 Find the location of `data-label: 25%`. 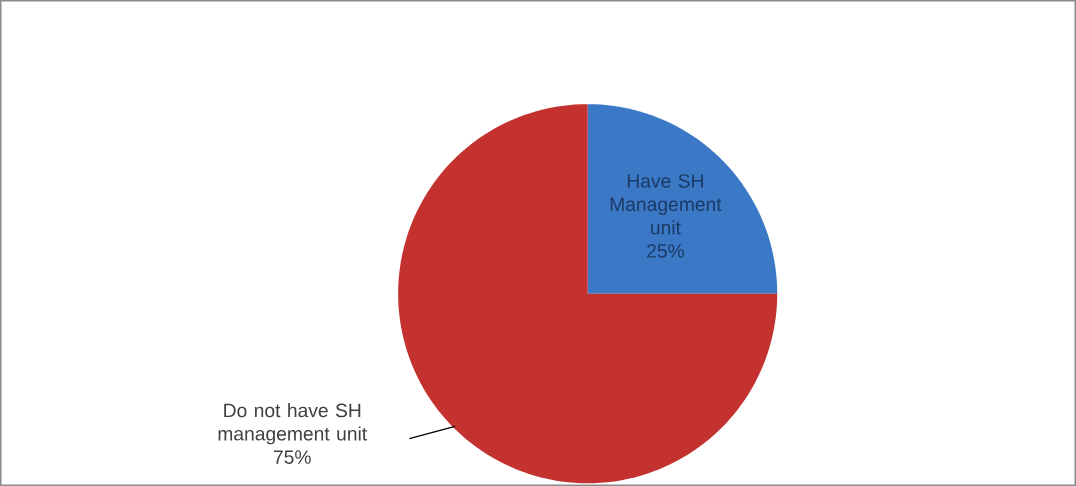

data-label: 25% is located at coordinates (665, 251).